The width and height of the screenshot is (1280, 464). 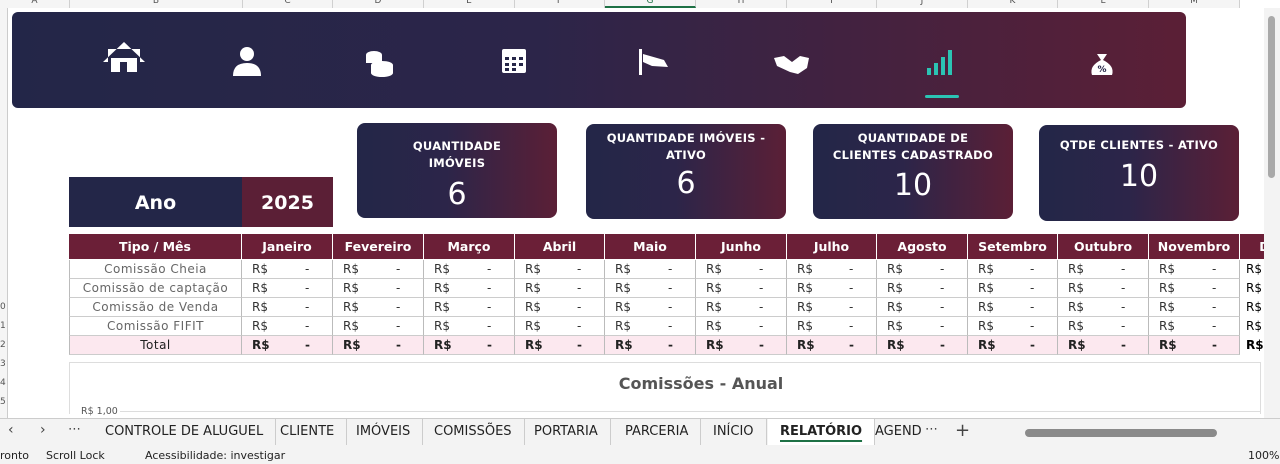 What do you see at coordinates (287, 202) in the screenshot?
I see `year-value: 2025` at bounding box center [287, 202].